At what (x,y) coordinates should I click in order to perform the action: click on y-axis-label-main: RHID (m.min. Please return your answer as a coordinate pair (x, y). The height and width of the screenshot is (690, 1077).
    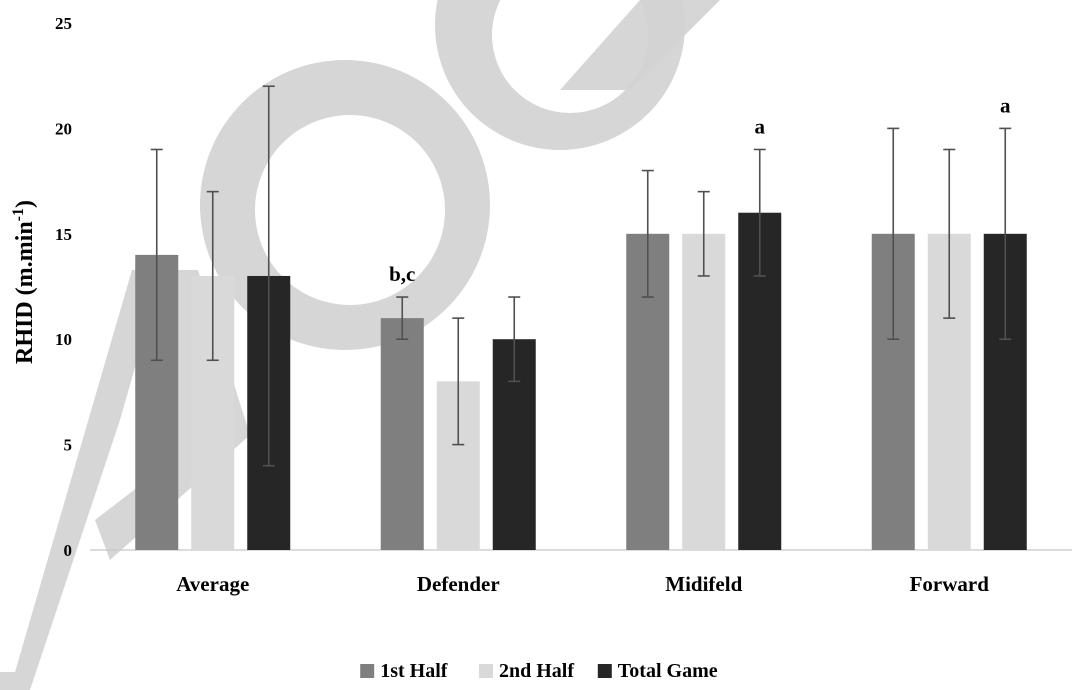
    Looking at the image, I should click on (25, 292).